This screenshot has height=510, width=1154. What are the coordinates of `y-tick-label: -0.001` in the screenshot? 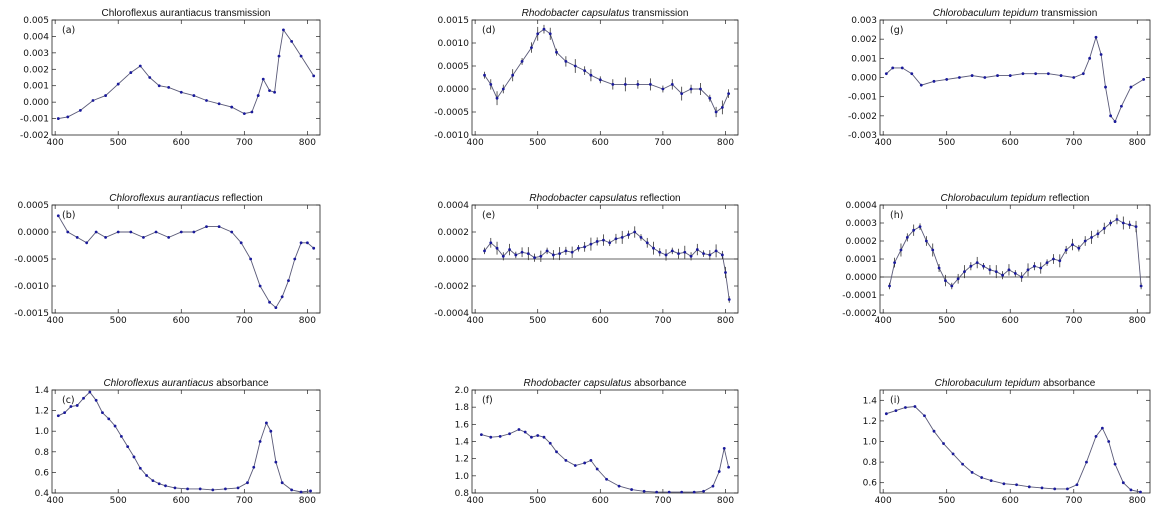 It's located at (862, 98).